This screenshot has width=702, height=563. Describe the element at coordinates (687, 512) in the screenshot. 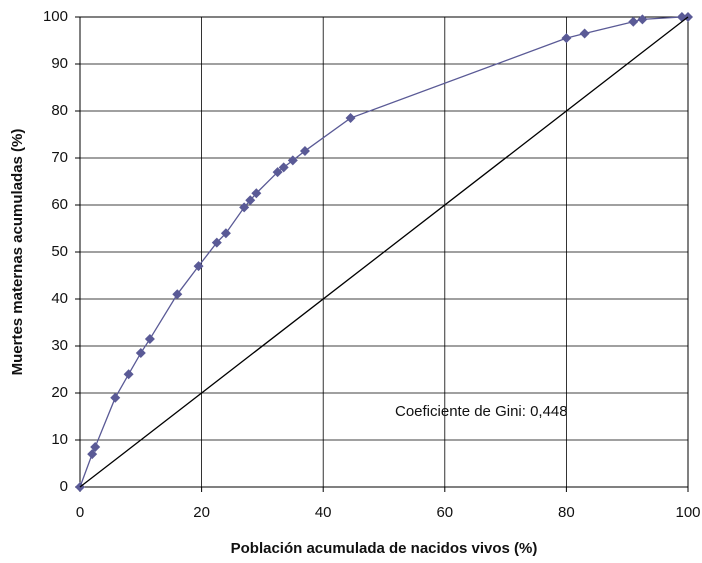

I see `x-tick-label: 100` at that location.